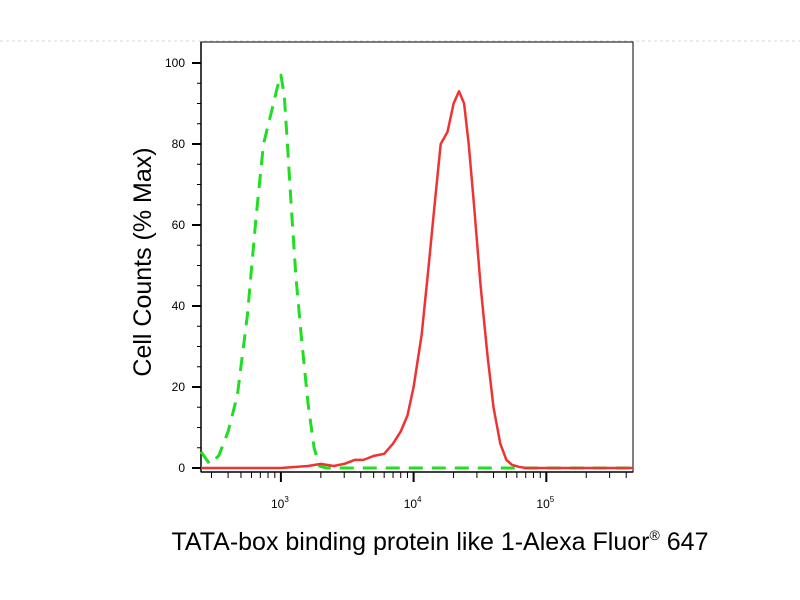 This screenshot has width=800, height=600. I want to click on x-tick-exponent: 3, so click(286, 499).